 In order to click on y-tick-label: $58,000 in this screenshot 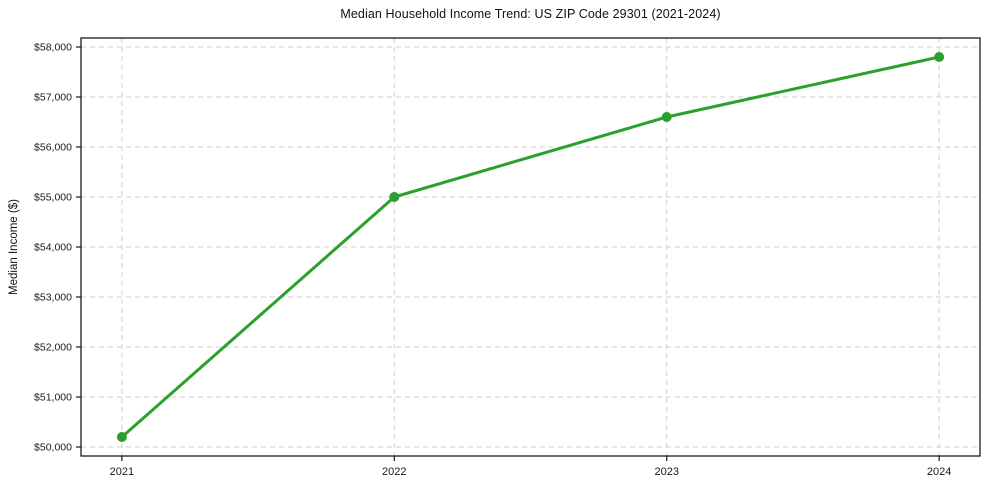, I will do `click(53, 48)`.